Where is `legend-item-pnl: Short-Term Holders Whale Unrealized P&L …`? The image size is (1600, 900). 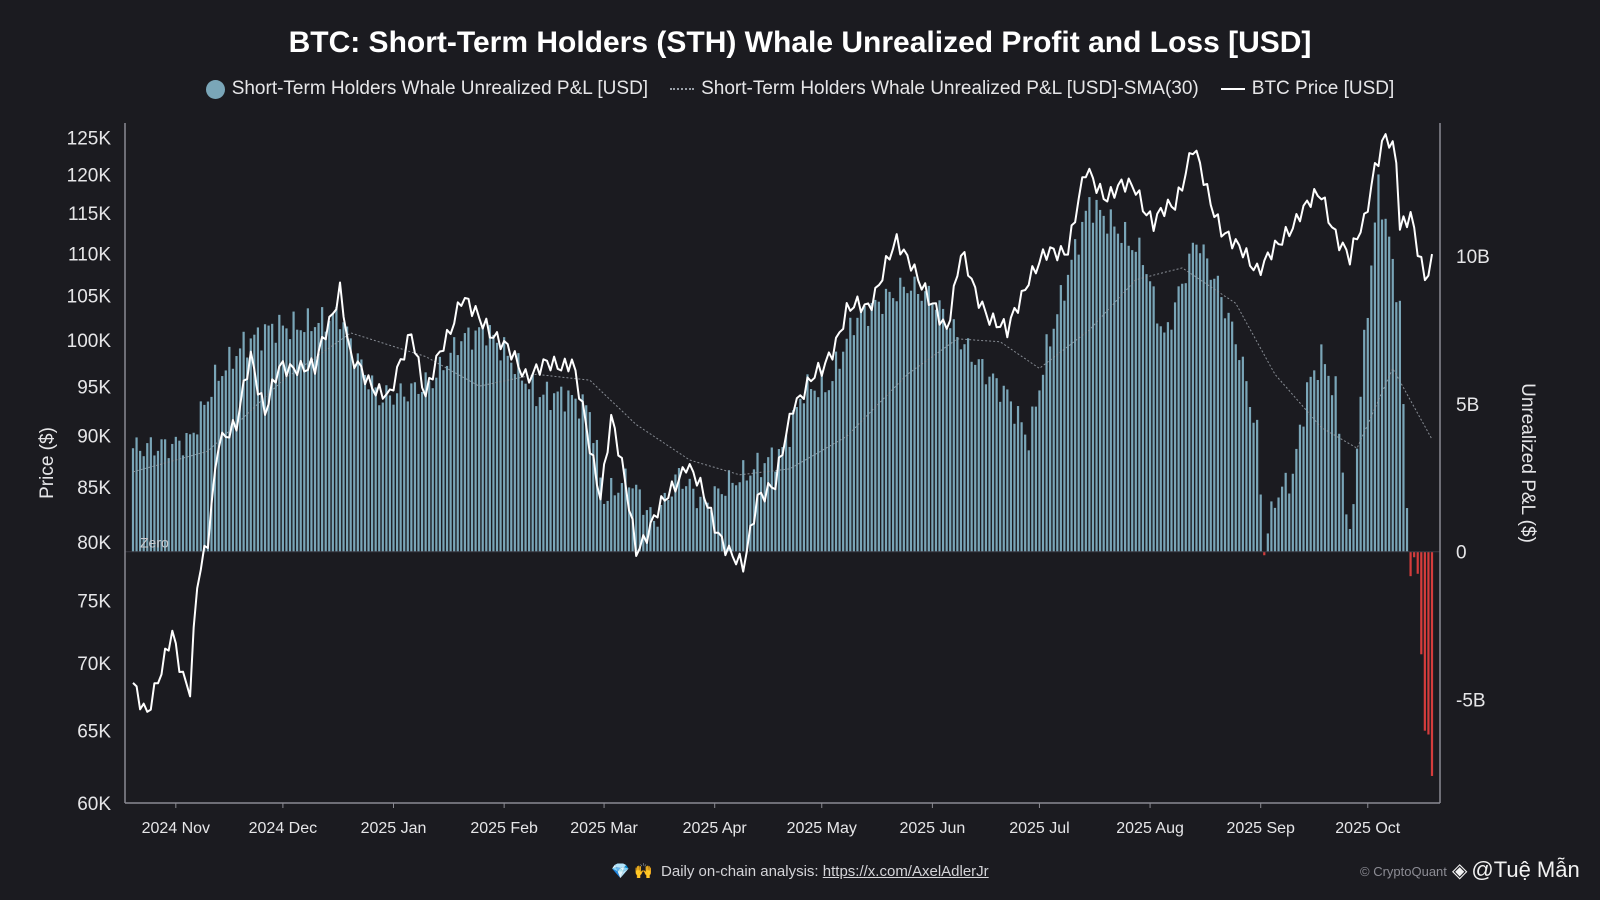
legend-item-pnl: Short-Term Holders Whale Unrealized P&L … is located at coordinates (426, 89).